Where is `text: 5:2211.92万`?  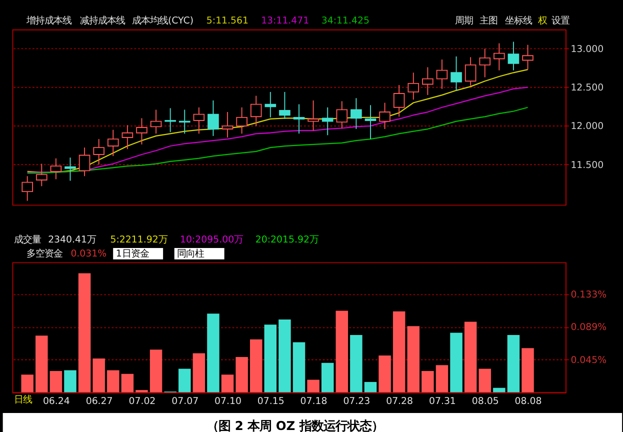
text: 5:2211.92万 is located at coordinates (139, 240).